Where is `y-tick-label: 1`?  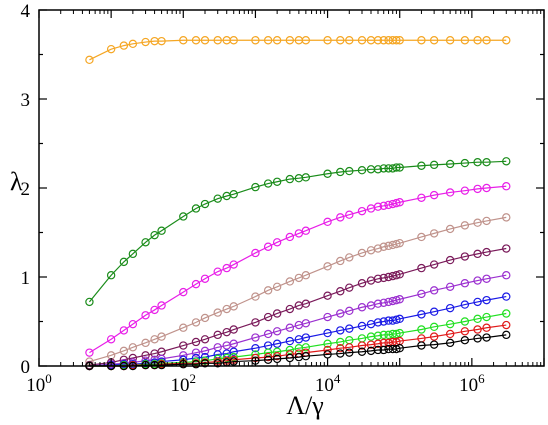
y-tick-label: 1 is located at coordinates (26, 278).